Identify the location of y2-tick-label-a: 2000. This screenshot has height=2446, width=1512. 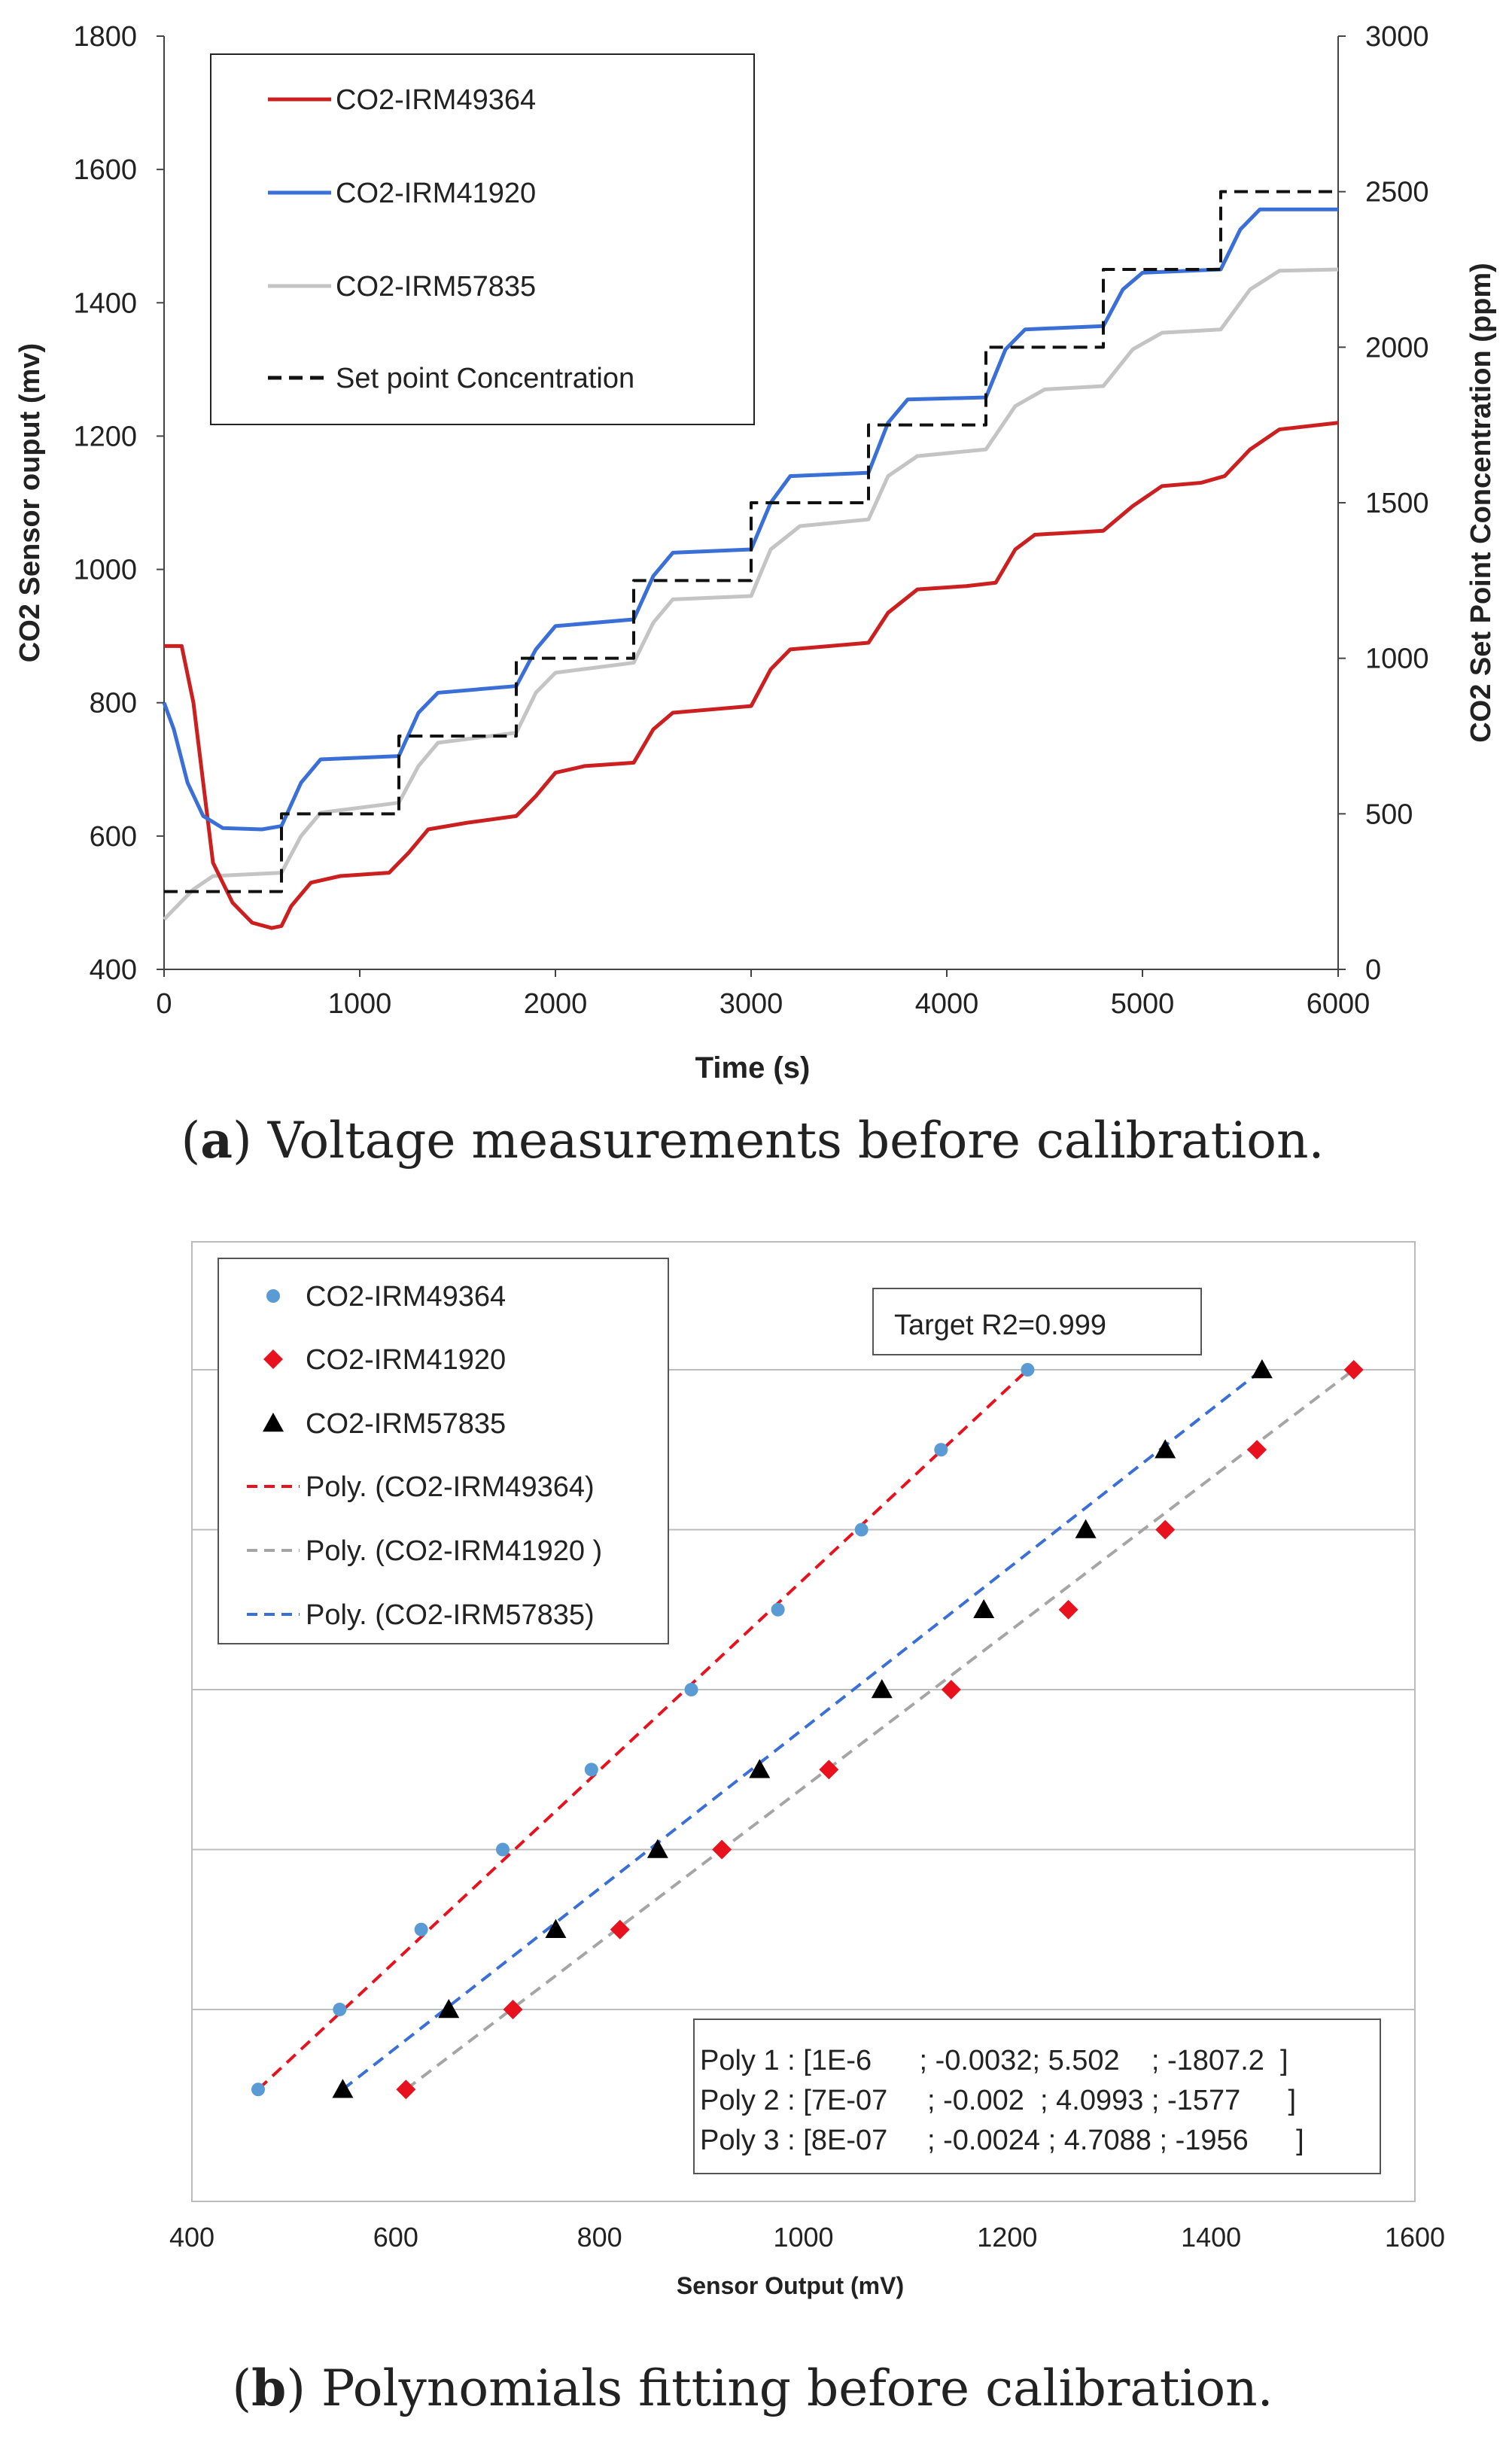
(1397, 348).